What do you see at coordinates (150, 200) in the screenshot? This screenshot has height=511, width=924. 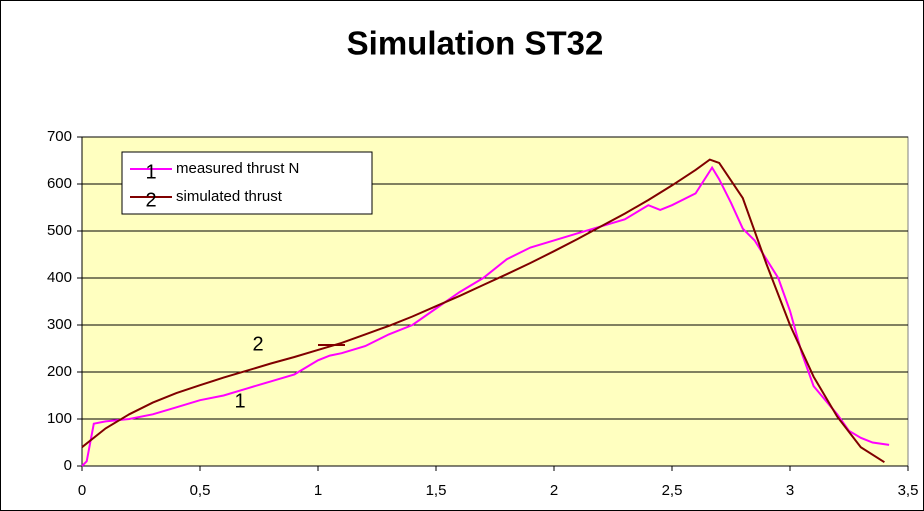 I see `legend-marker: 2` at bounding box center [150, 200].